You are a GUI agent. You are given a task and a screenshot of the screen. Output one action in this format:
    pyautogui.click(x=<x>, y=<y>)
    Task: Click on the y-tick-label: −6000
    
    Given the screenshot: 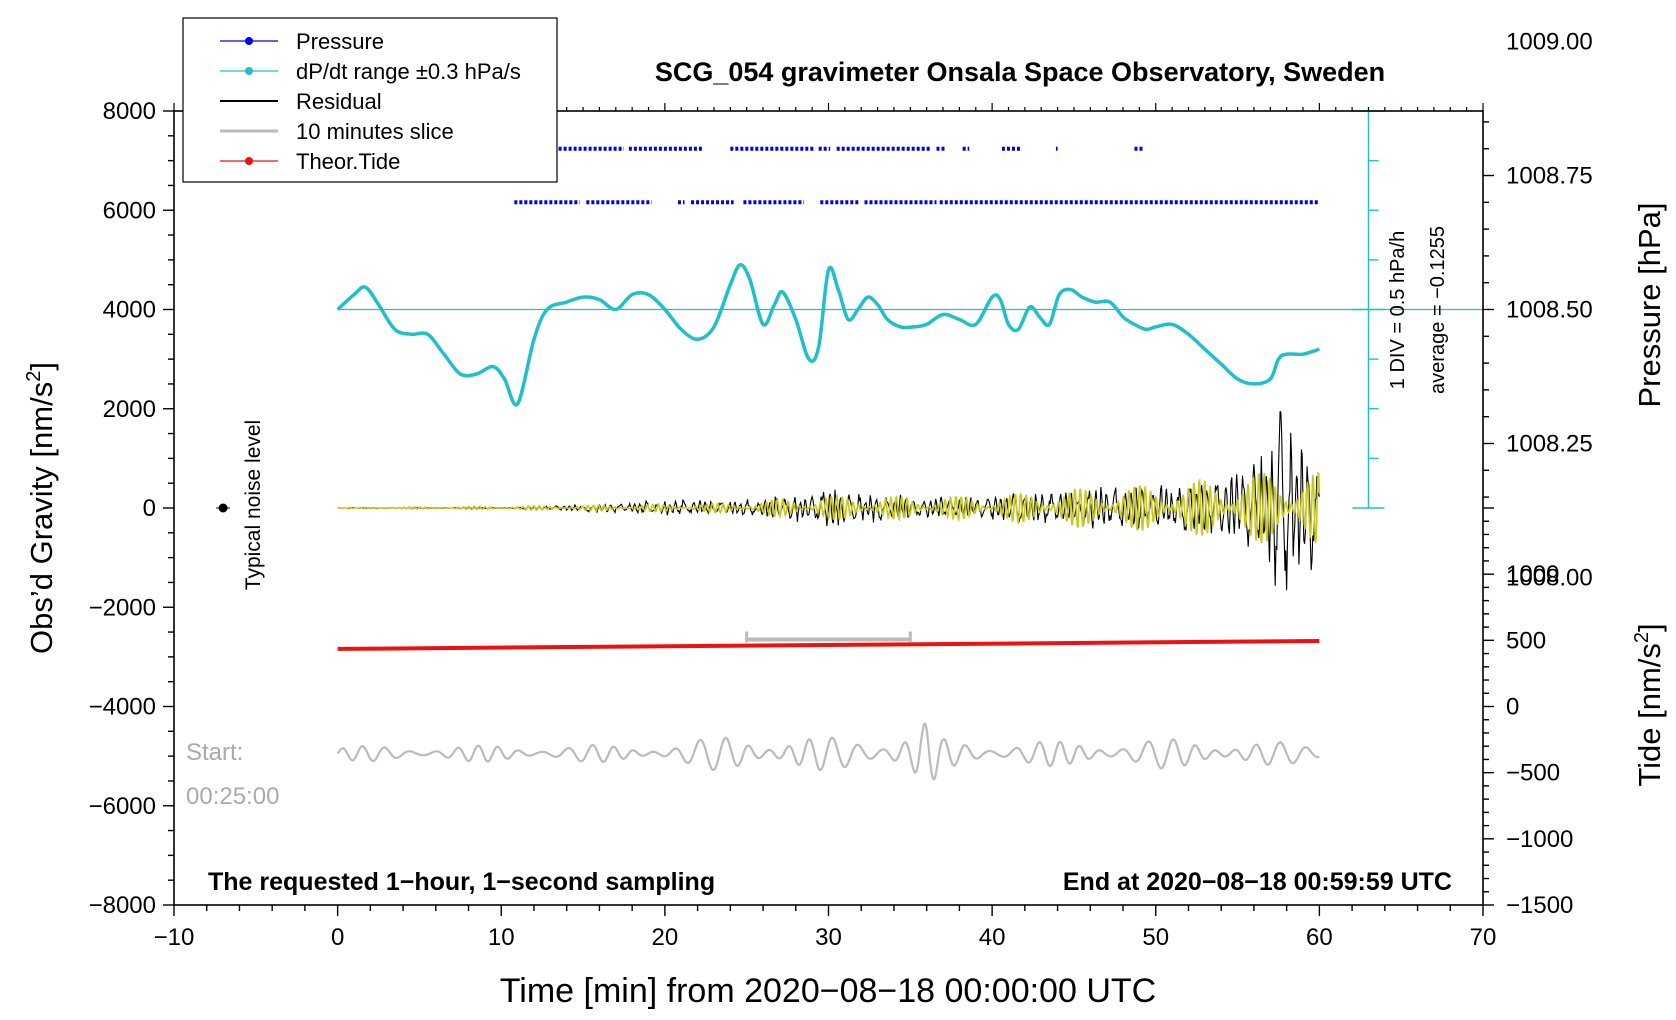 What is the action you would take?
    pyautogui.click(x=122, y=806)
    